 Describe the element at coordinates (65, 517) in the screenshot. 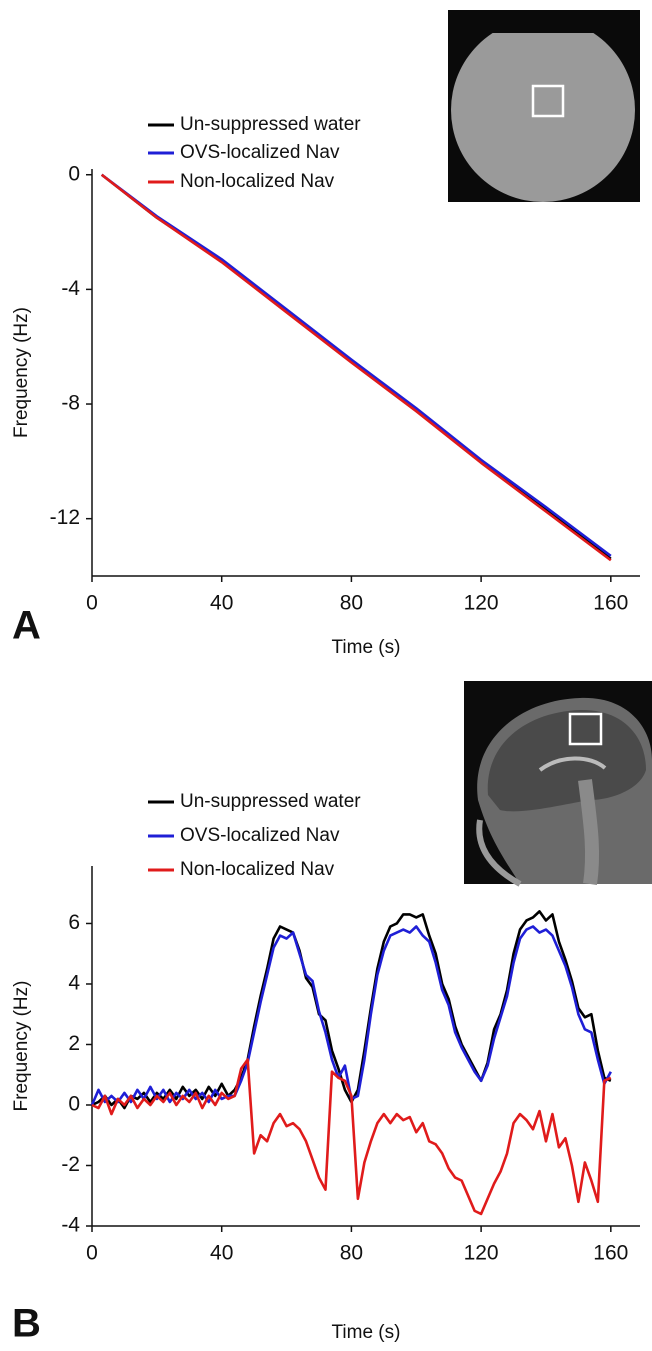

I see `y-tick-label: -12` at that location.